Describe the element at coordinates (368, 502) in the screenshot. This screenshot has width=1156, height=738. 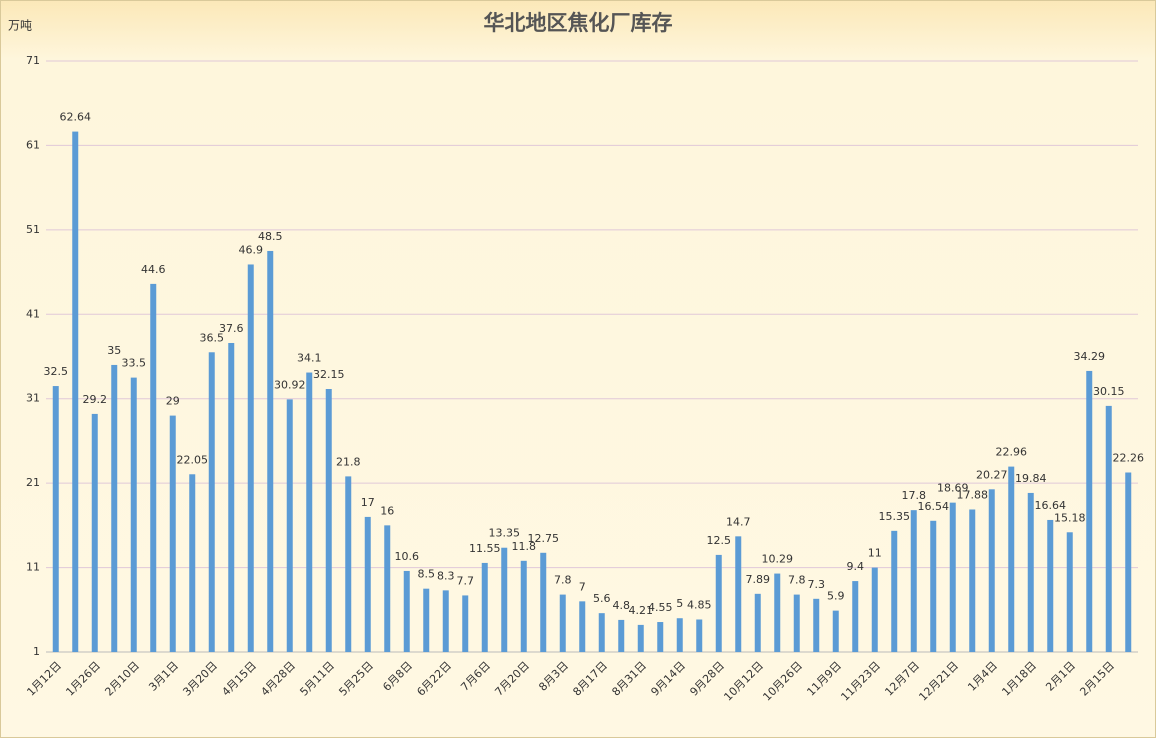
I see `data-label: 17` at that location.